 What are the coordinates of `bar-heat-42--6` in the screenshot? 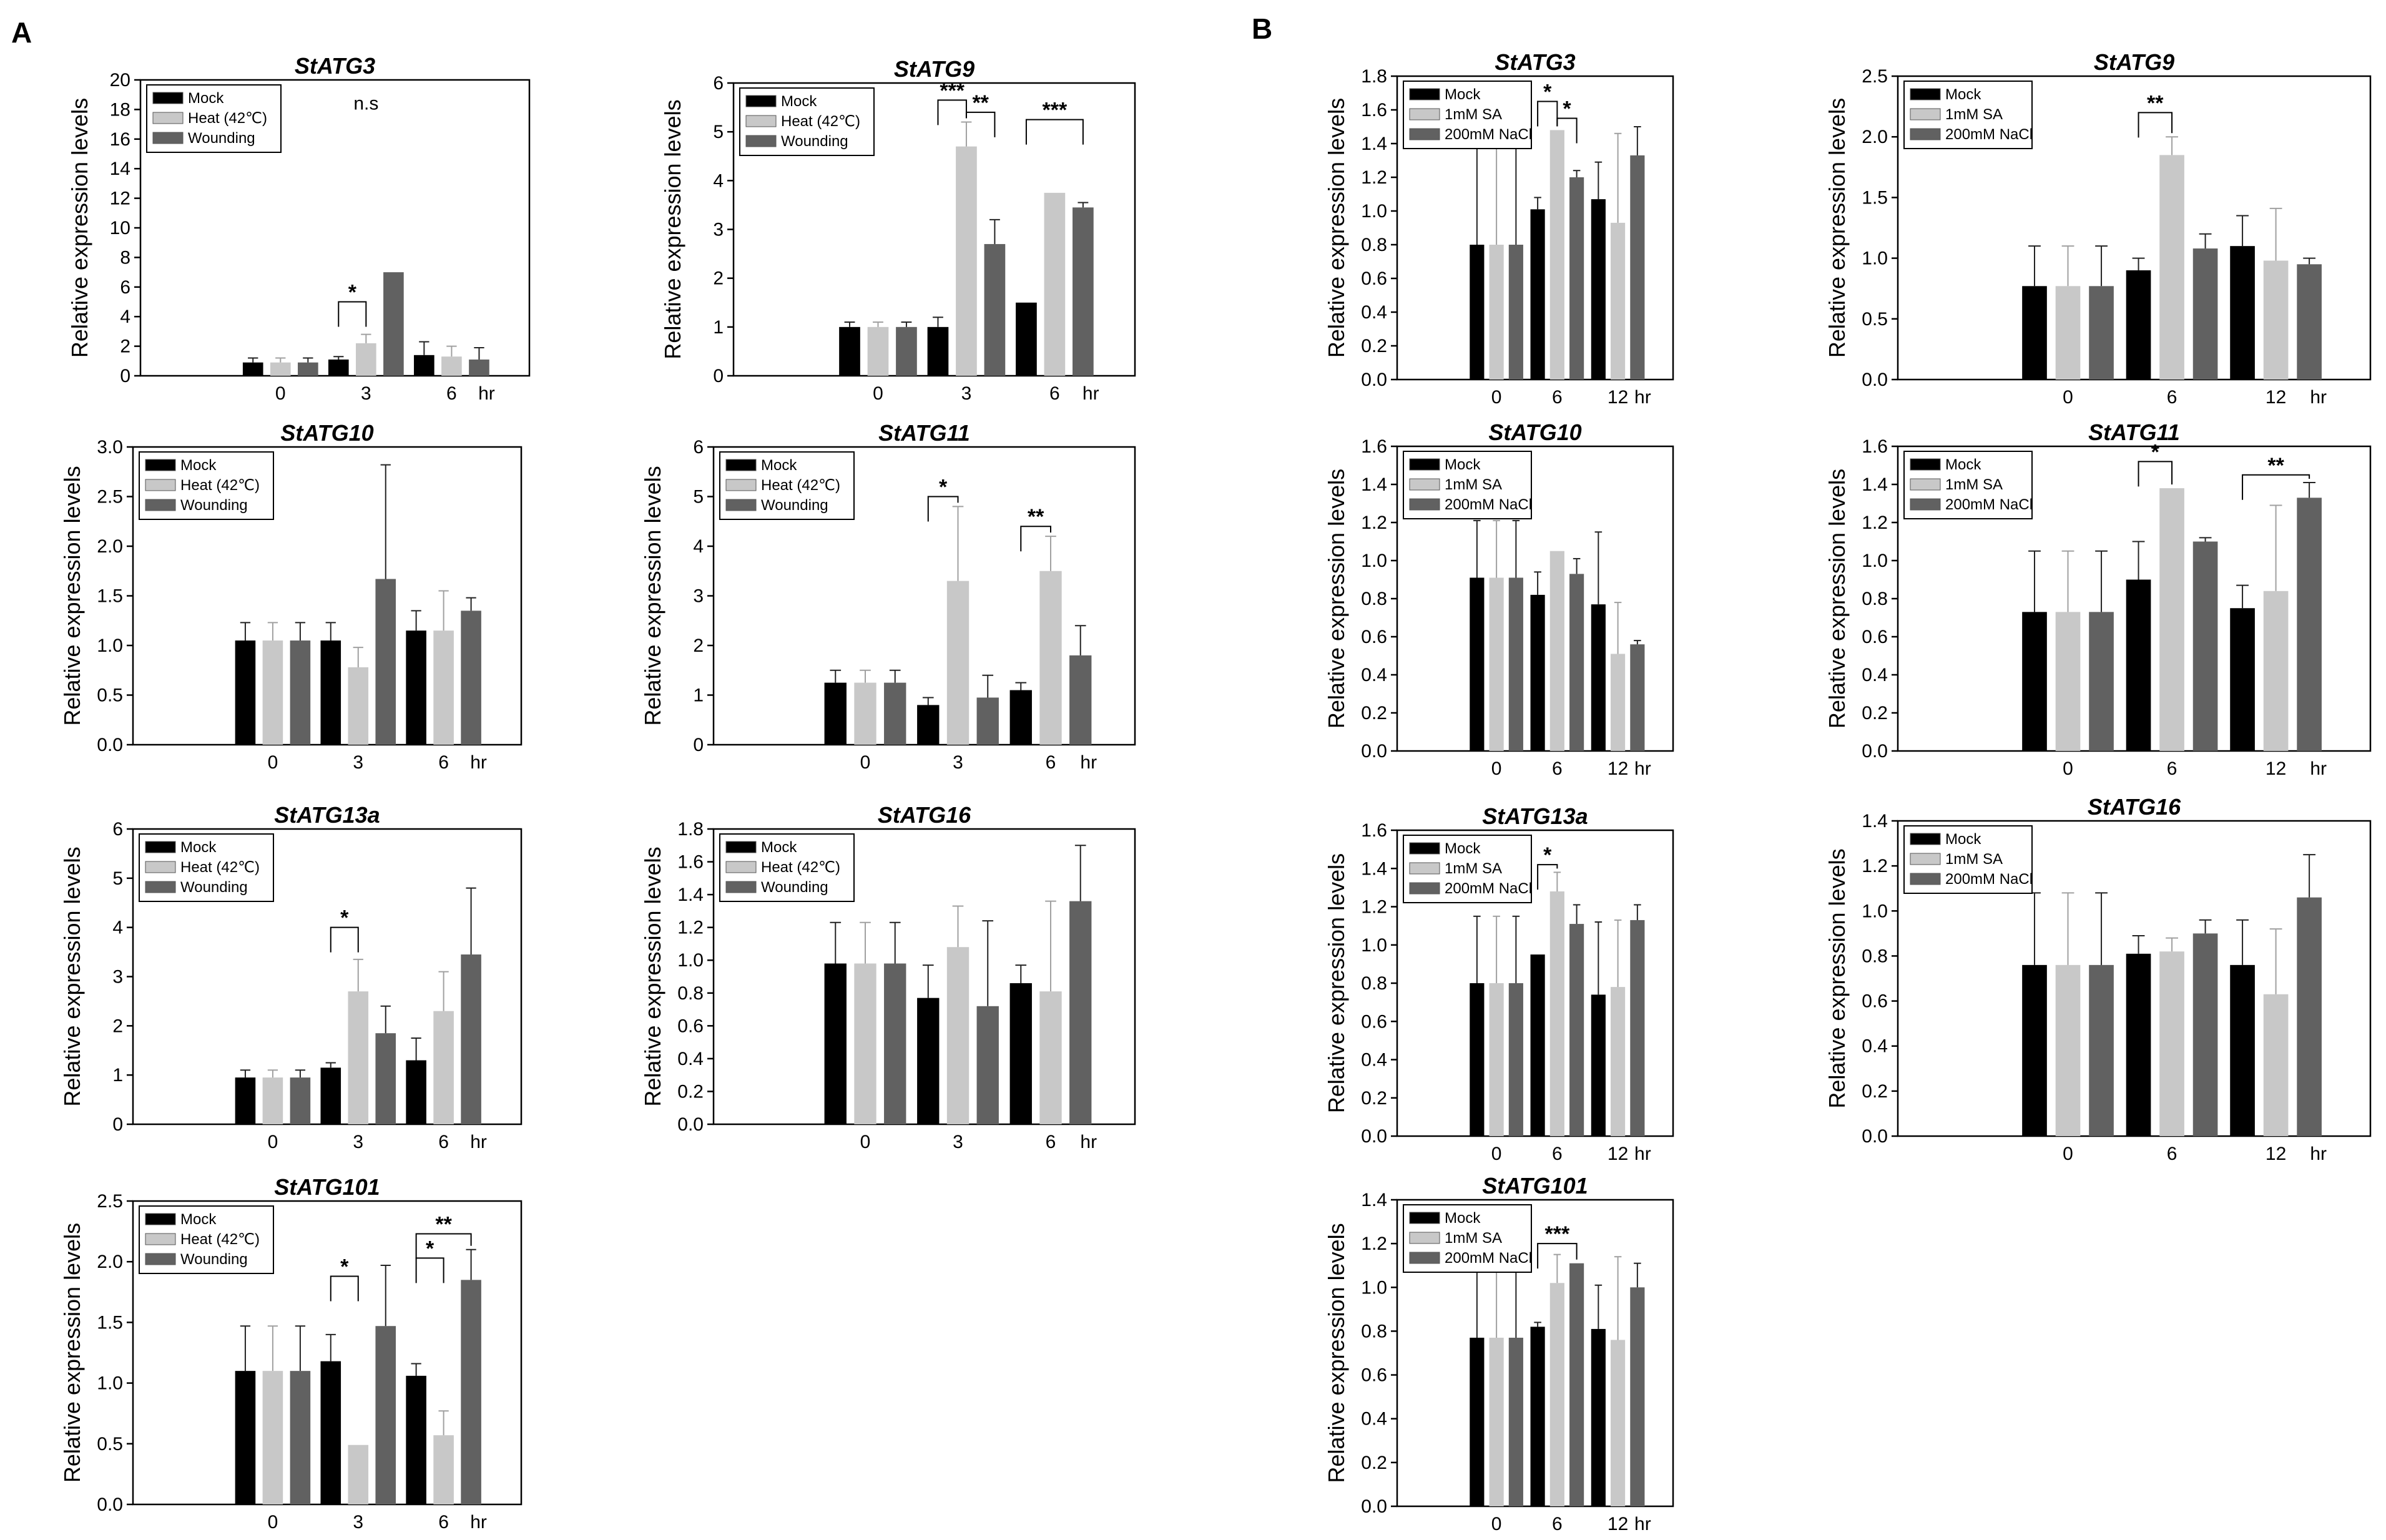 It's located at (443, 688).